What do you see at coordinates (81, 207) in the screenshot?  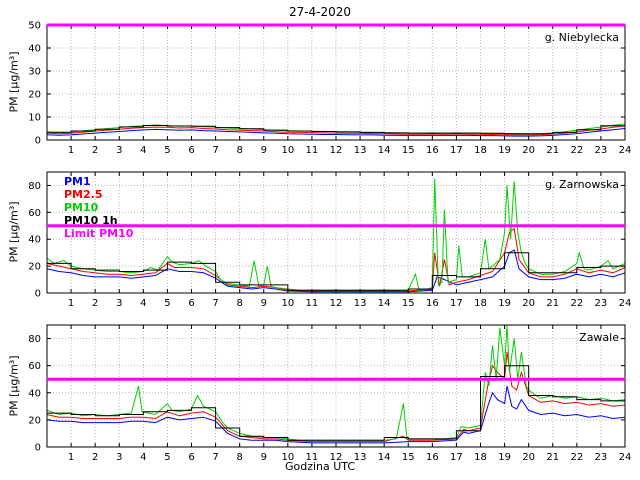 I see `legend-item-pm10: PM10` at bounding box center [81, 207].